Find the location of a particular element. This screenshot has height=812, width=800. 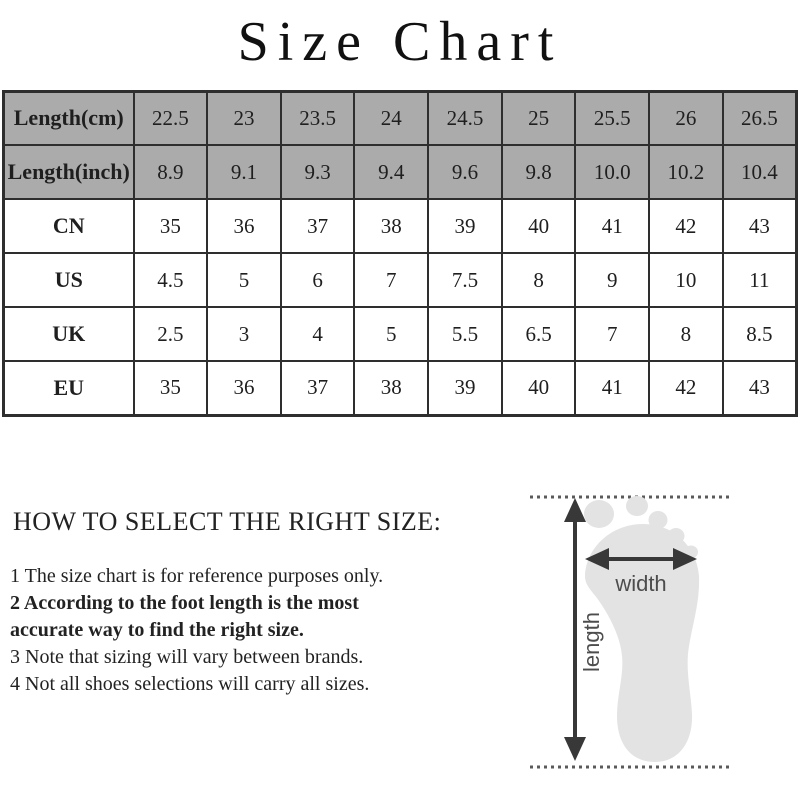

size-cell: 10.0 is located at coordinates (612, 172).